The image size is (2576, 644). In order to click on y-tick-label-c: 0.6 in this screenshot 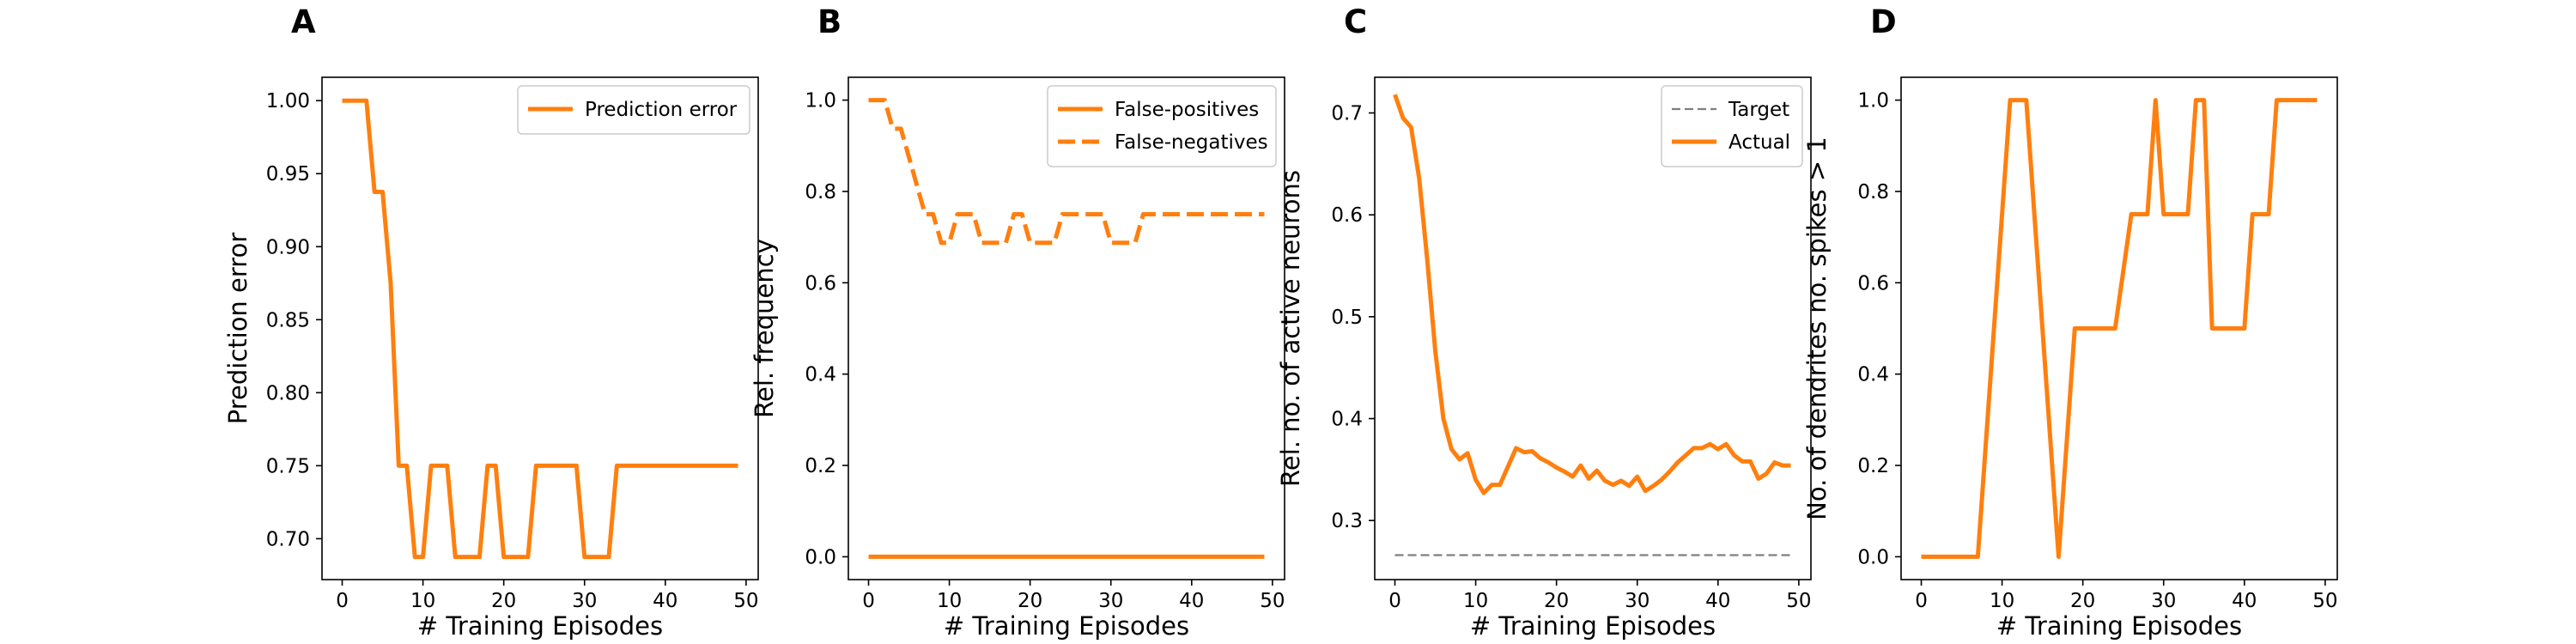, I will do `click(1347, 215)`.